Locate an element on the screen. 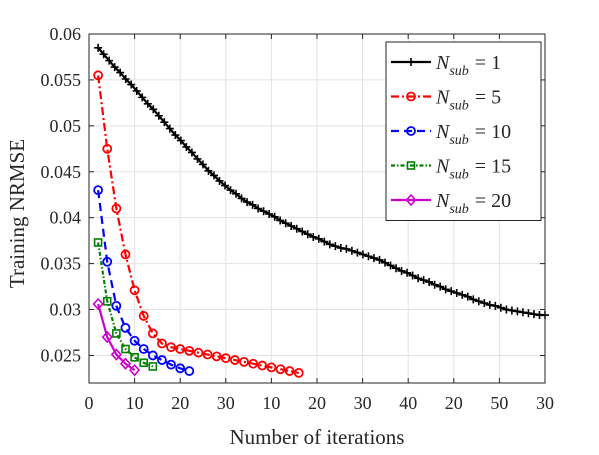 This screenshot has width=599, height=455. x-axis-label: Number of iterations is located at coordinates (317, 437).